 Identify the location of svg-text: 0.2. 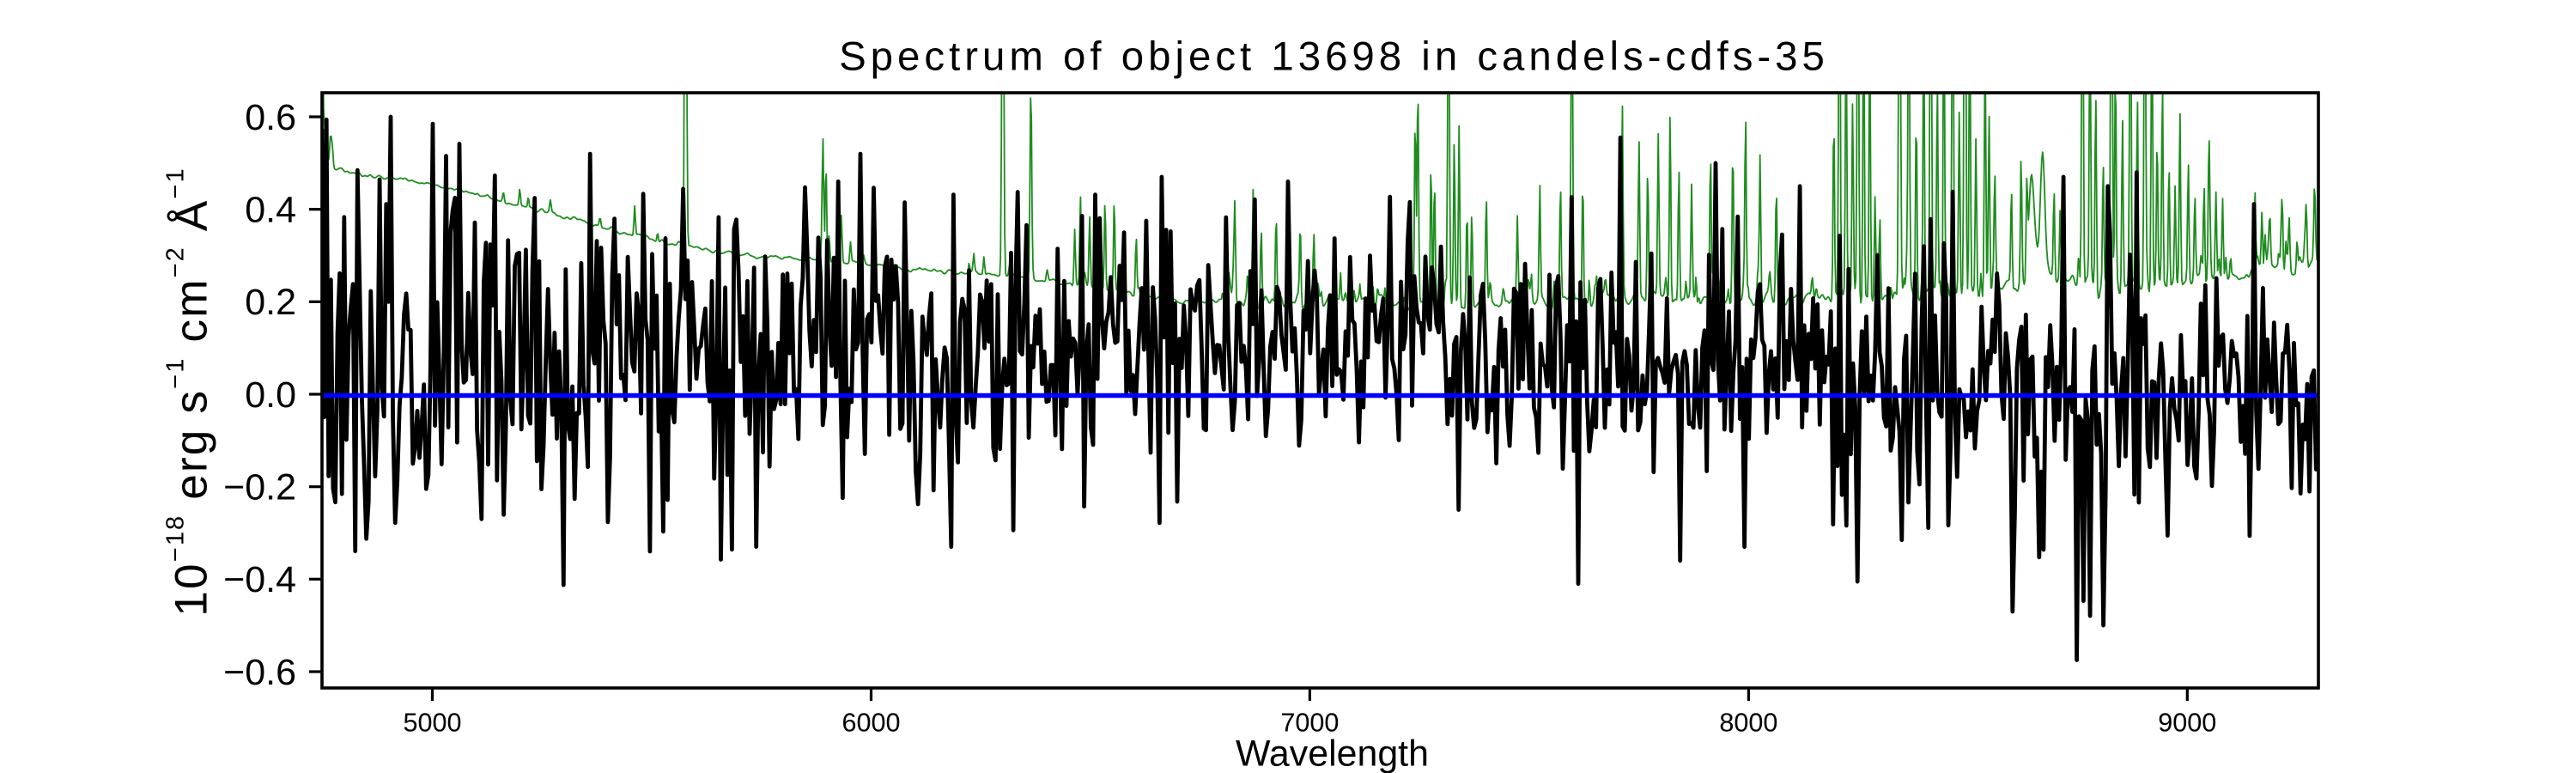
(270, 302).